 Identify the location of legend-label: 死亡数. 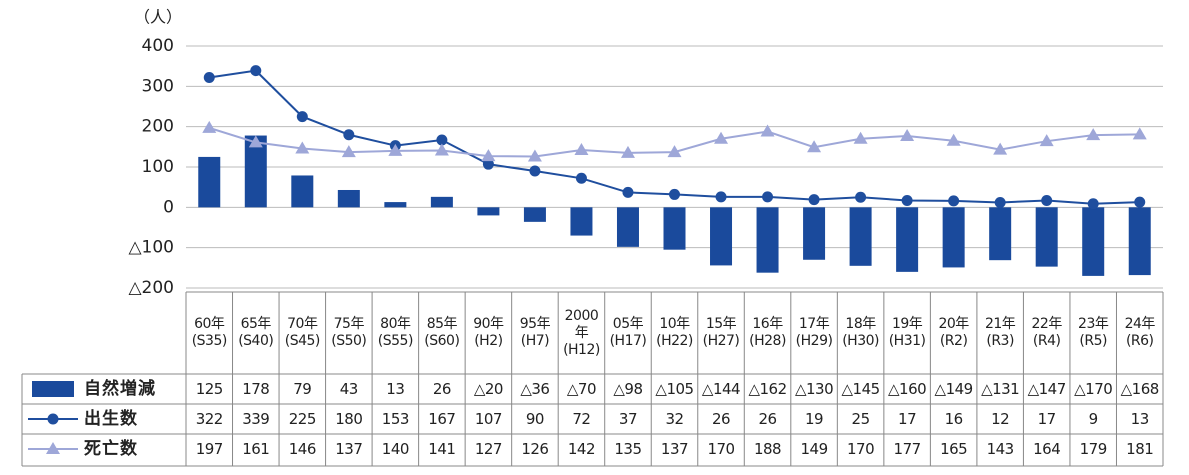
(111, 448).